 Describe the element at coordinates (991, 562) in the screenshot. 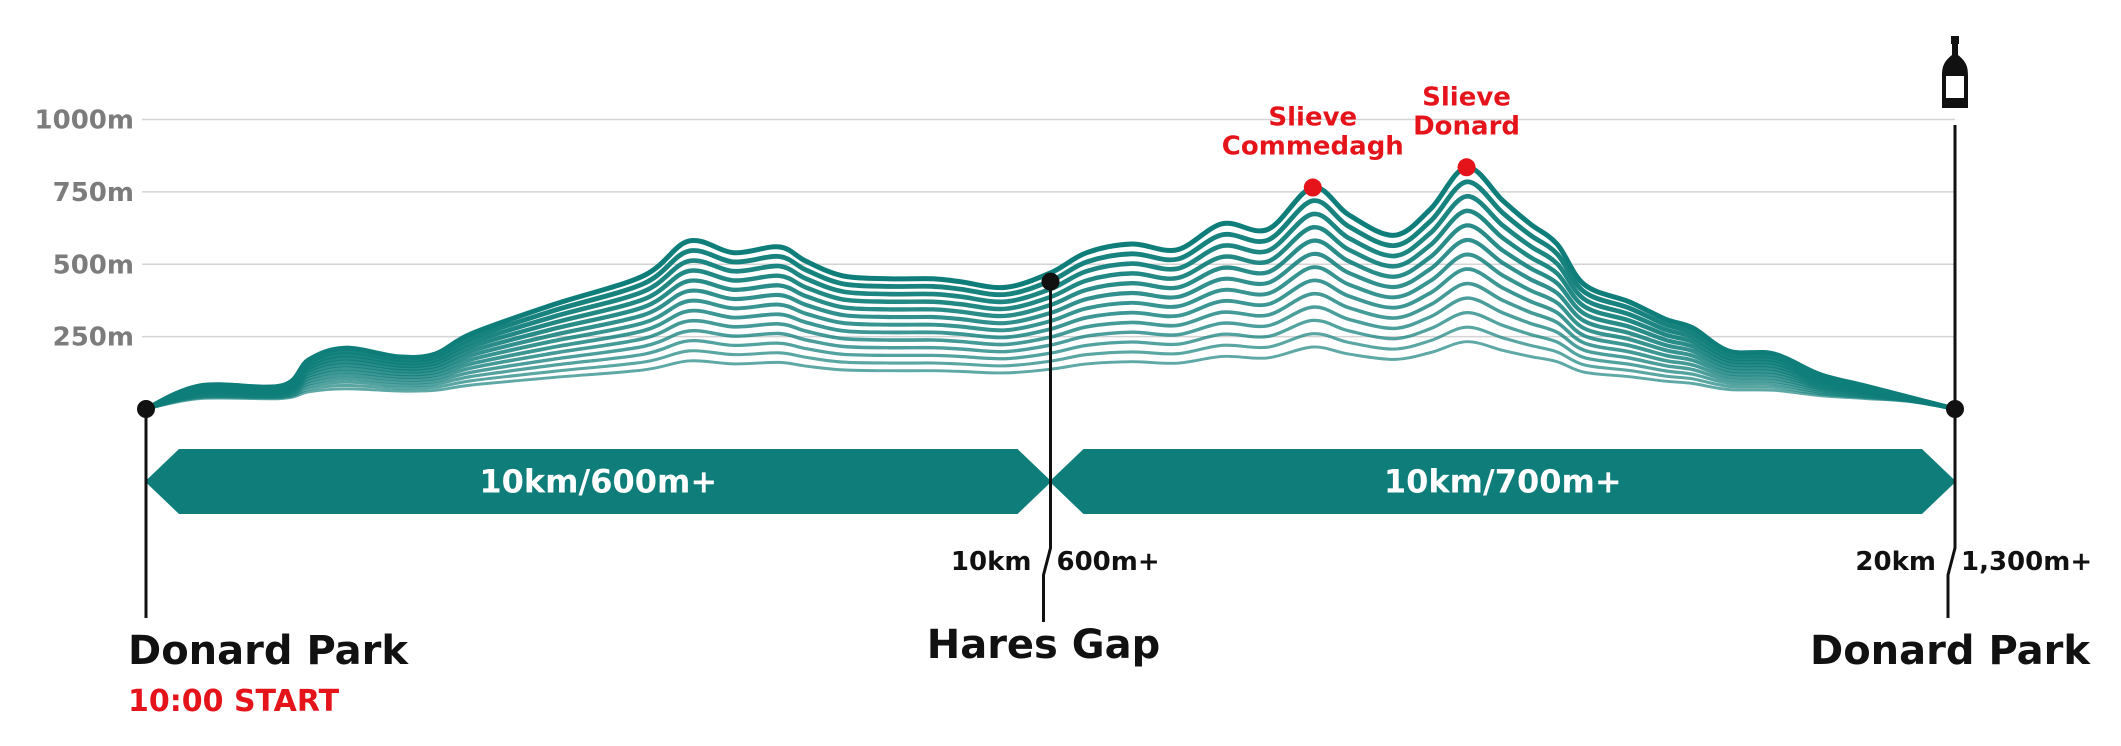

I see `checkpoint-distance: 10km` at that location.